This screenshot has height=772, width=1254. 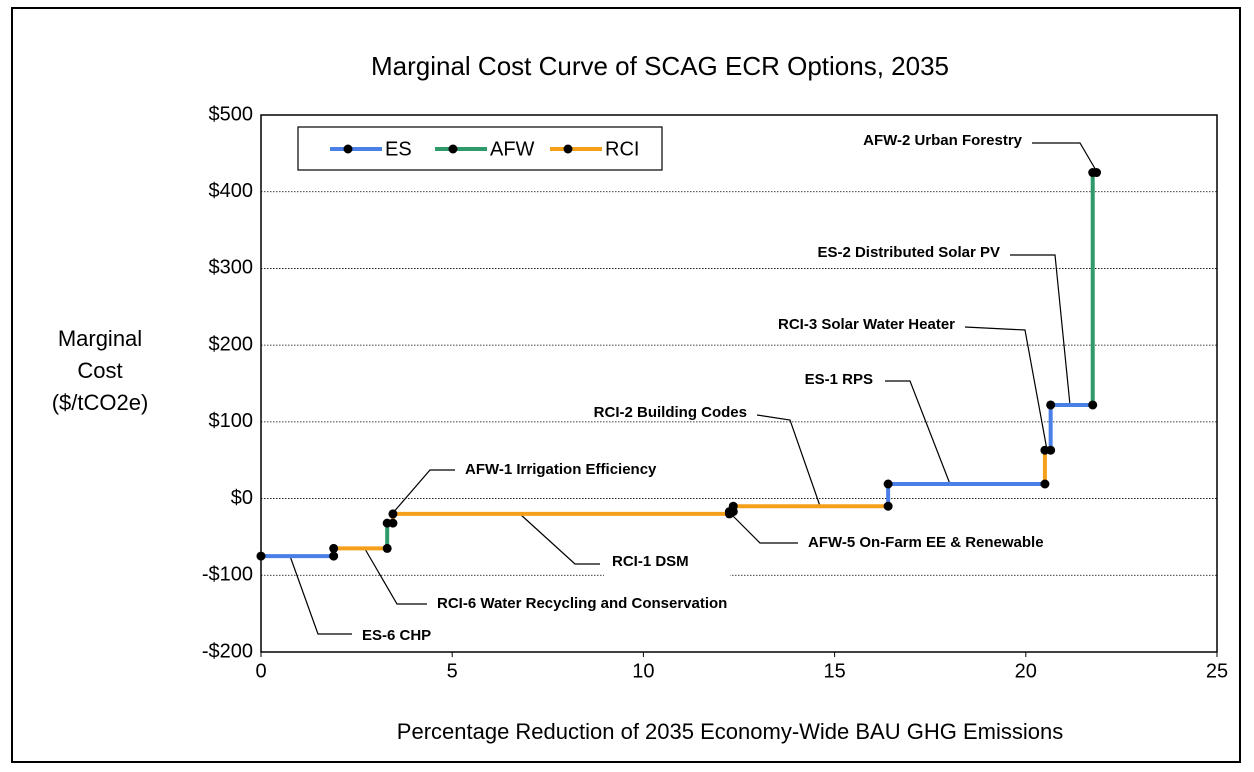 What do you see at coordinates (231, 114) in the screenshot?
I see `y-tick-label: $500` at bounding box center [231, 114].